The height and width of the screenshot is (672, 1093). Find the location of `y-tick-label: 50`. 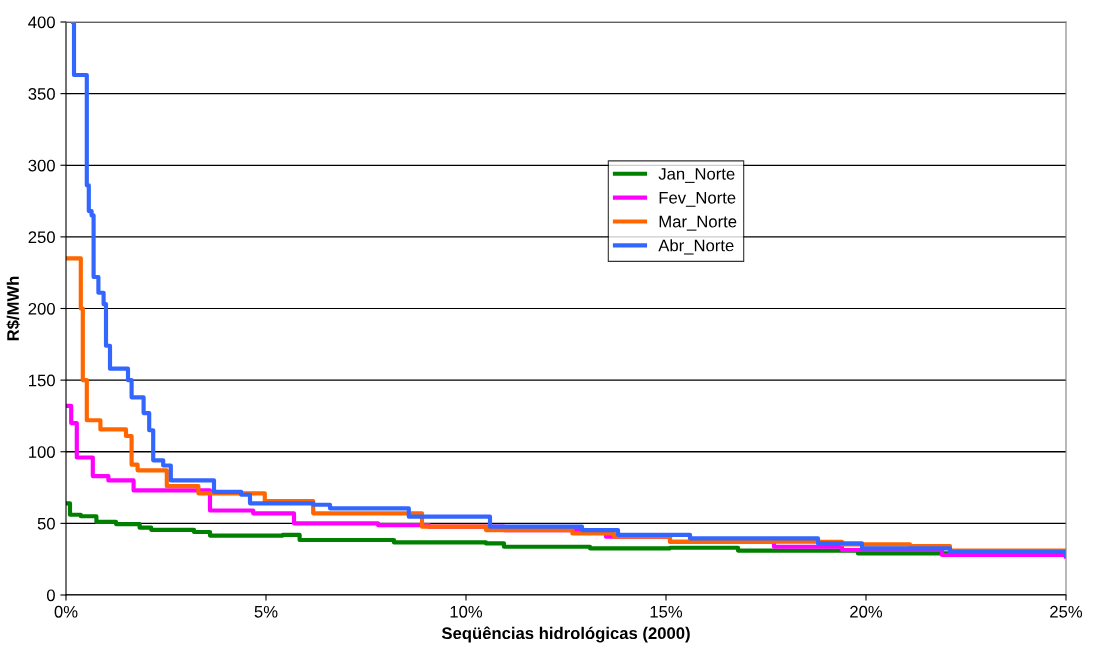

y-tick-label: 50 is located at coordinates (46, 523).